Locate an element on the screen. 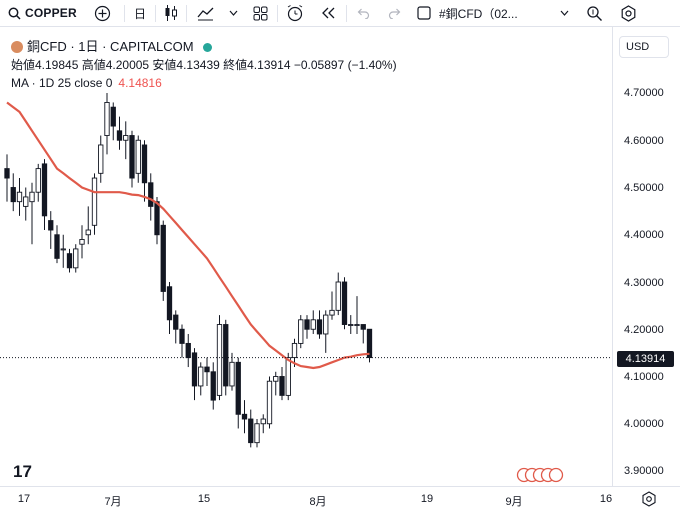 This screenshot has height=513, width=680. alarm-clock-icon is located at coordinates (295, 13).